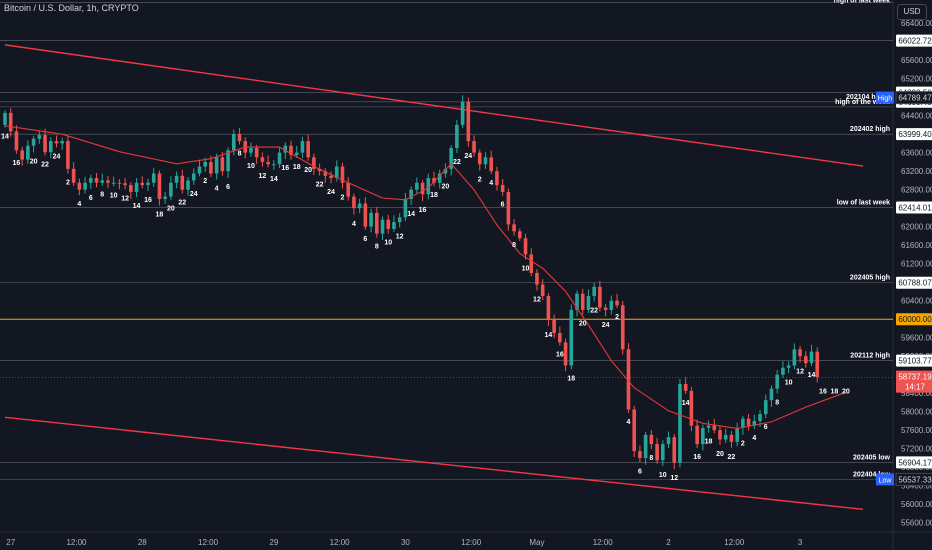 The height and width of the screenshot is (550, 932). I want to click on price-tick-label: 63200.00, so click(916, 171).